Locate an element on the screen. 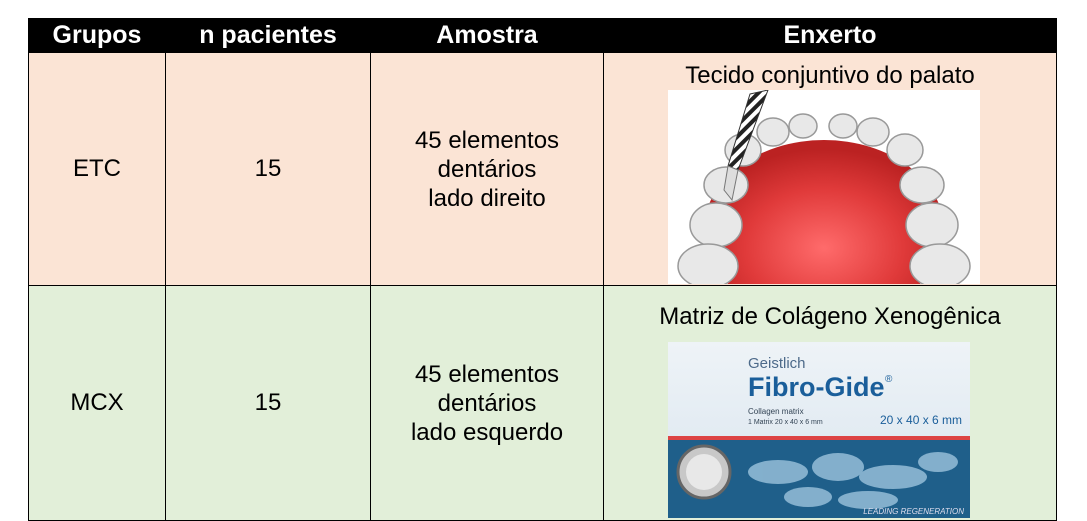 This screenshot has width=1087, height=521. palate-image is located at coordinates (824, 187).